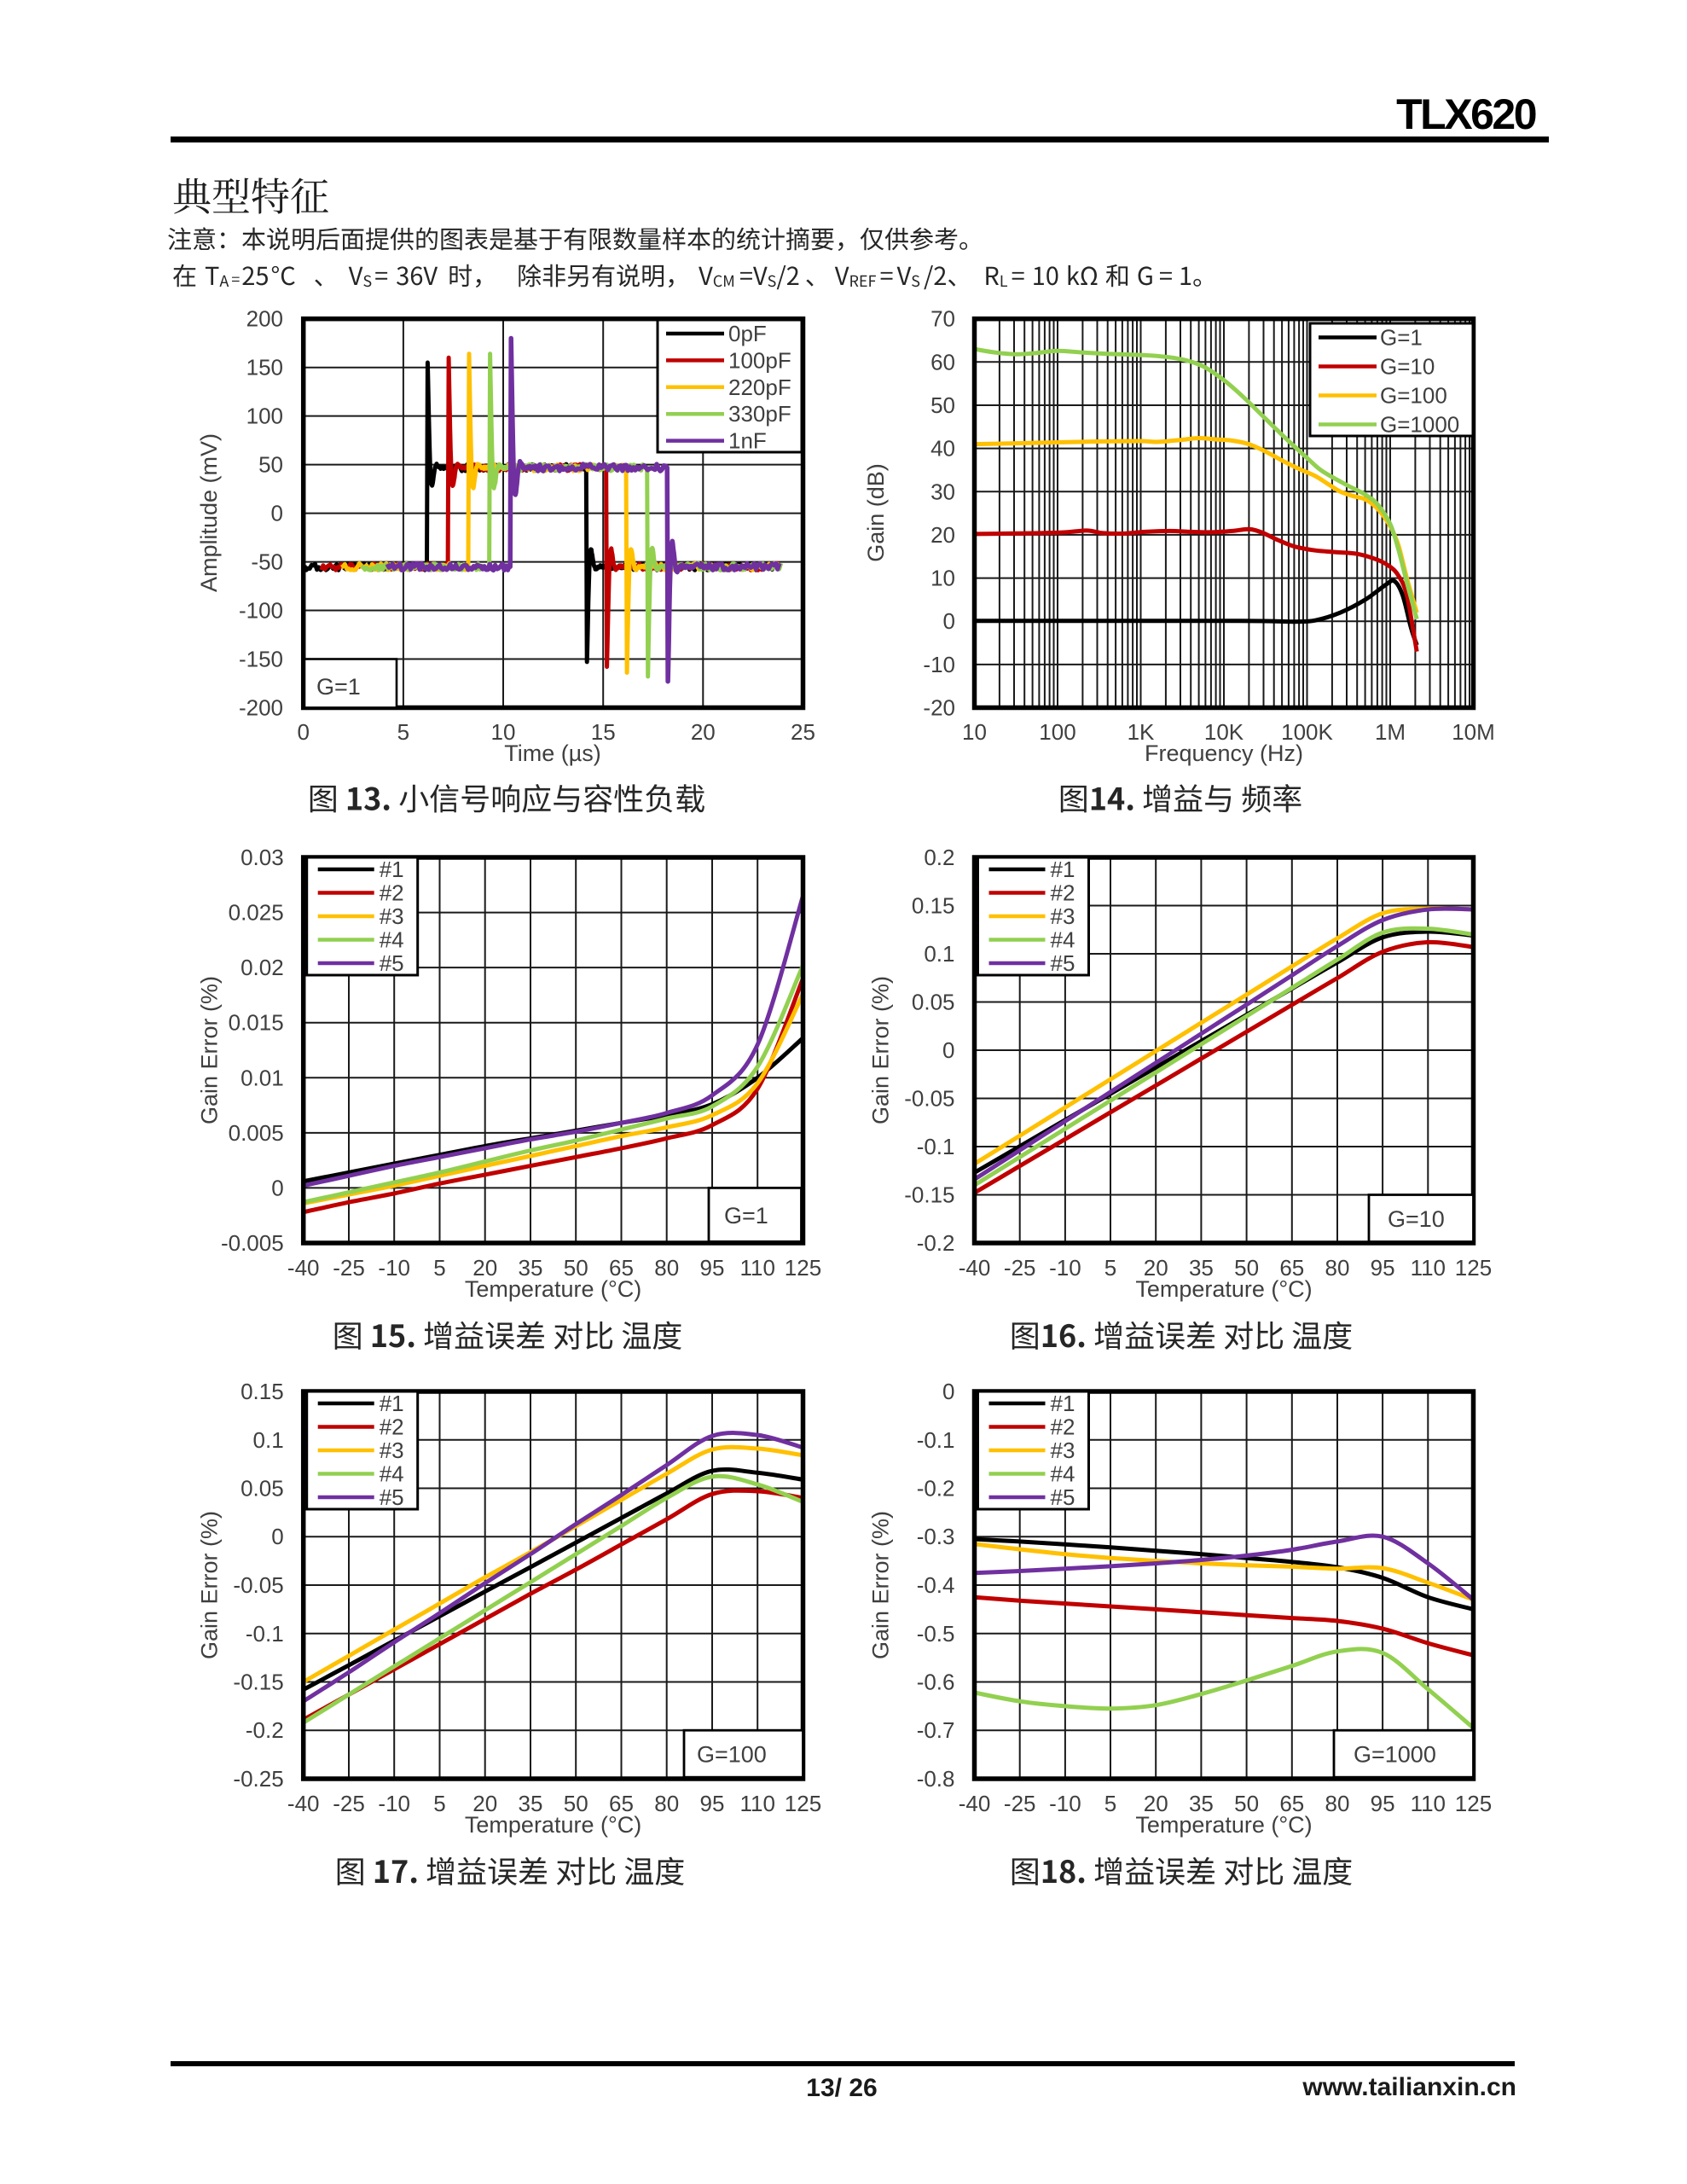 This screenshot has width=1687, height=2184. I want to click on svg-text: -0.1, so click(936, 1440).